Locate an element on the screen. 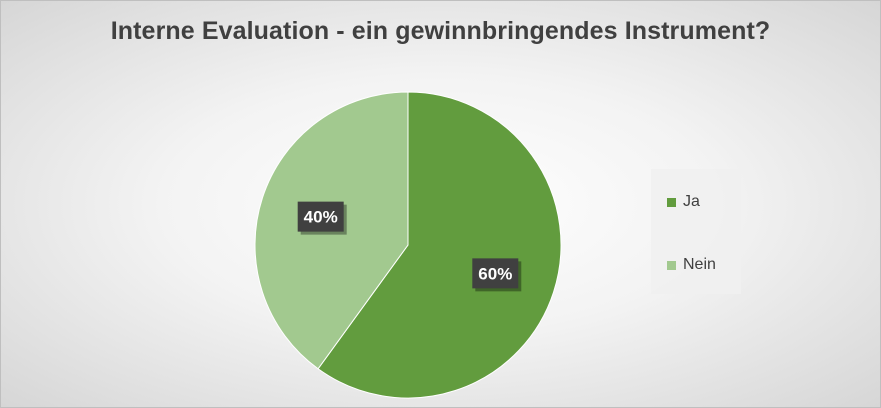 This screenshot has width=881, height=408. data-label-nein: 40% is located at coordinates (322, 218).